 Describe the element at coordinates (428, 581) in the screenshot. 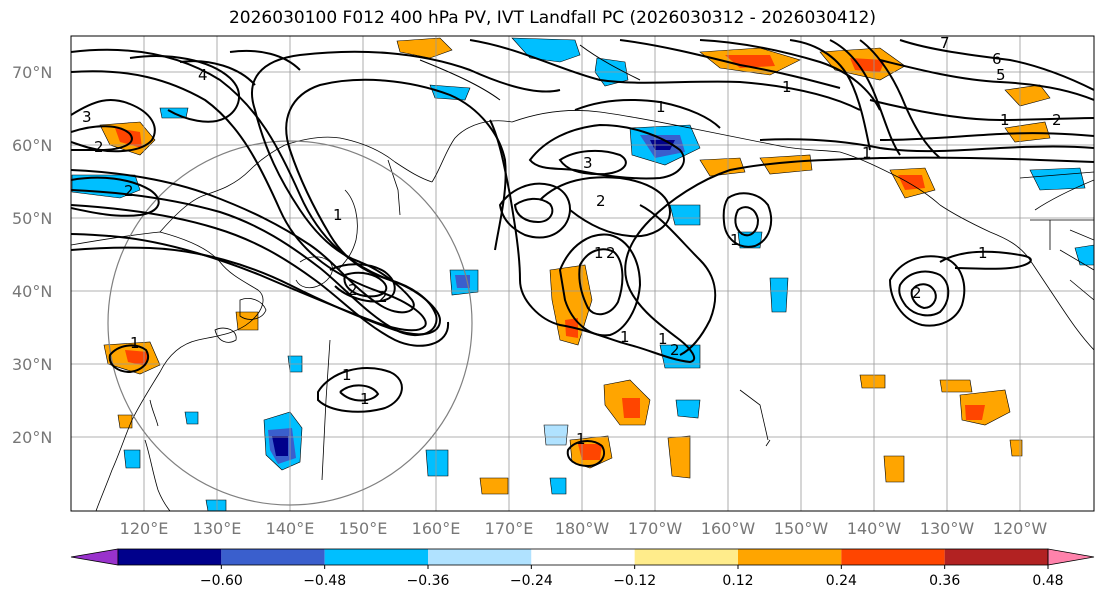

I see `colorbar-tick-label: −0.36` at that location.